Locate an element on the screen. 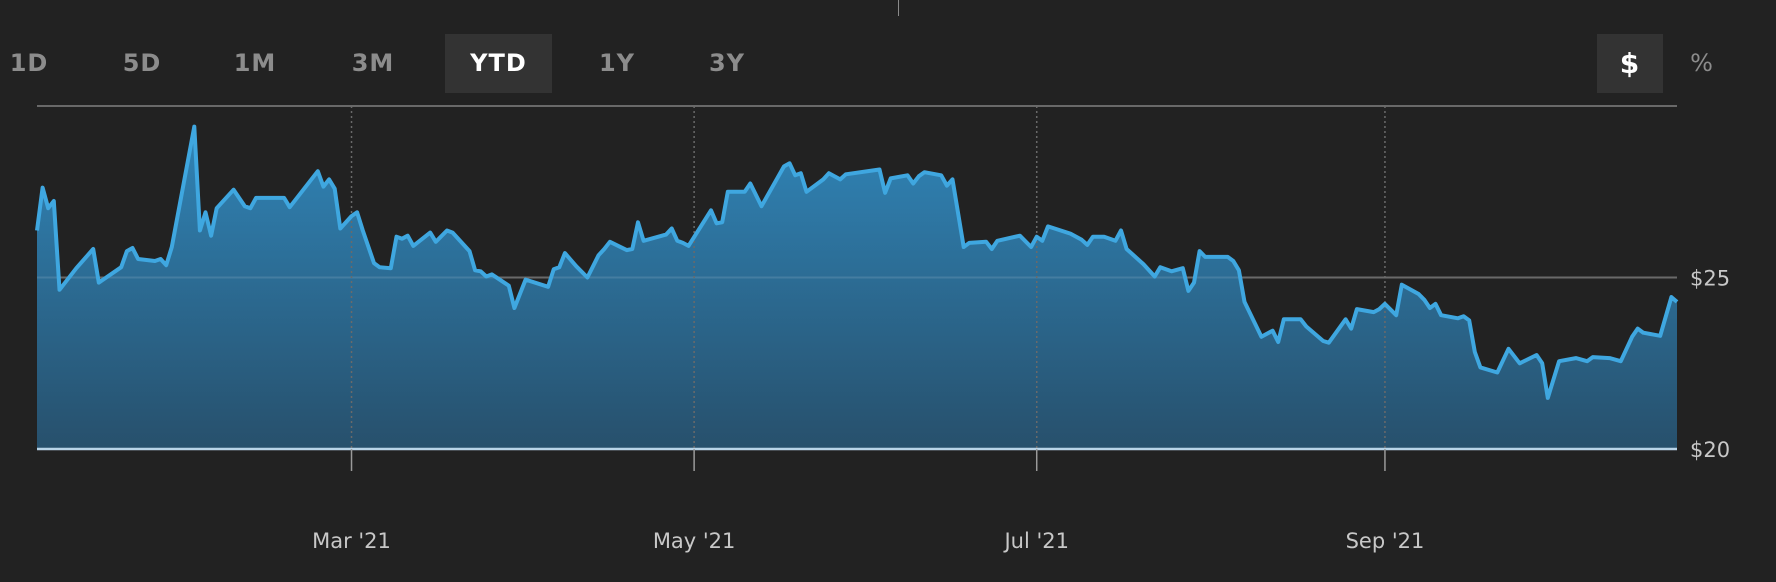  top-divider-tick is located at coordinates (898, 8).